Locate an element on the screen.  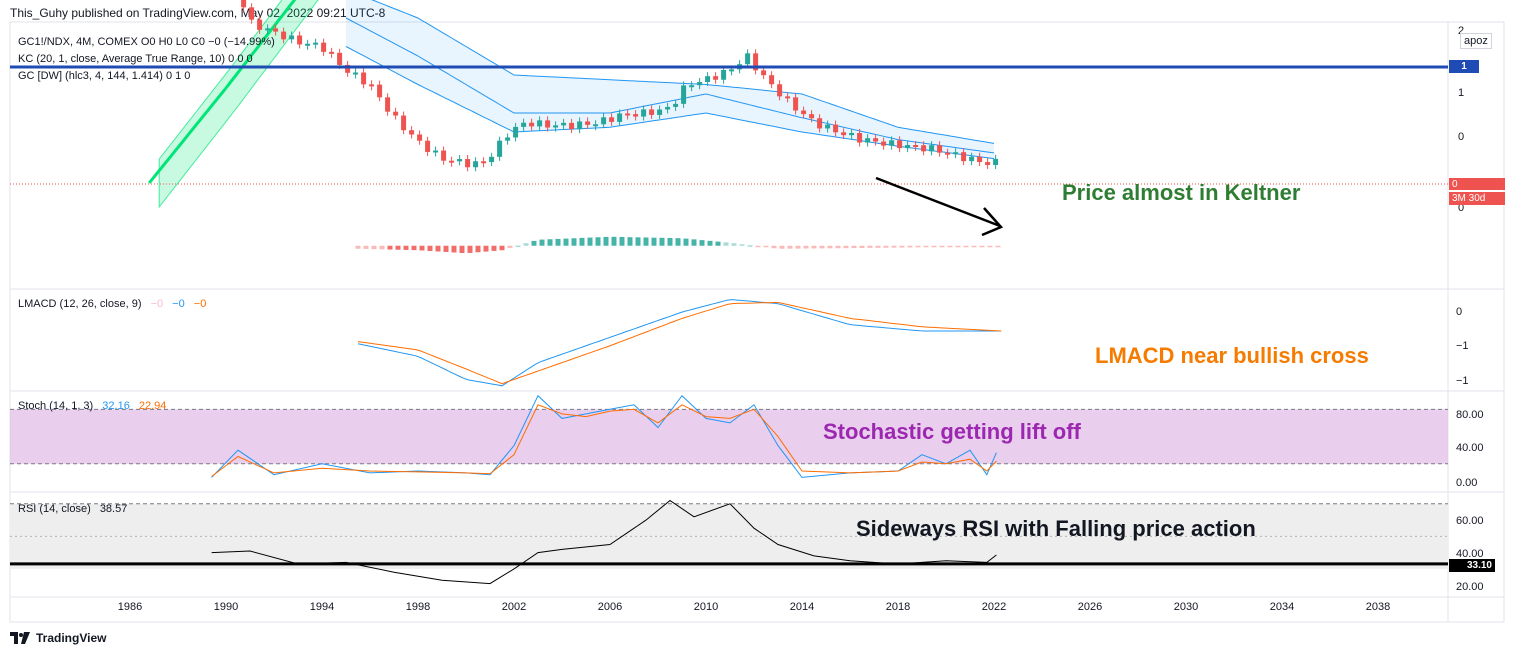
lmacd-pane is located at coordinates (678, 311).